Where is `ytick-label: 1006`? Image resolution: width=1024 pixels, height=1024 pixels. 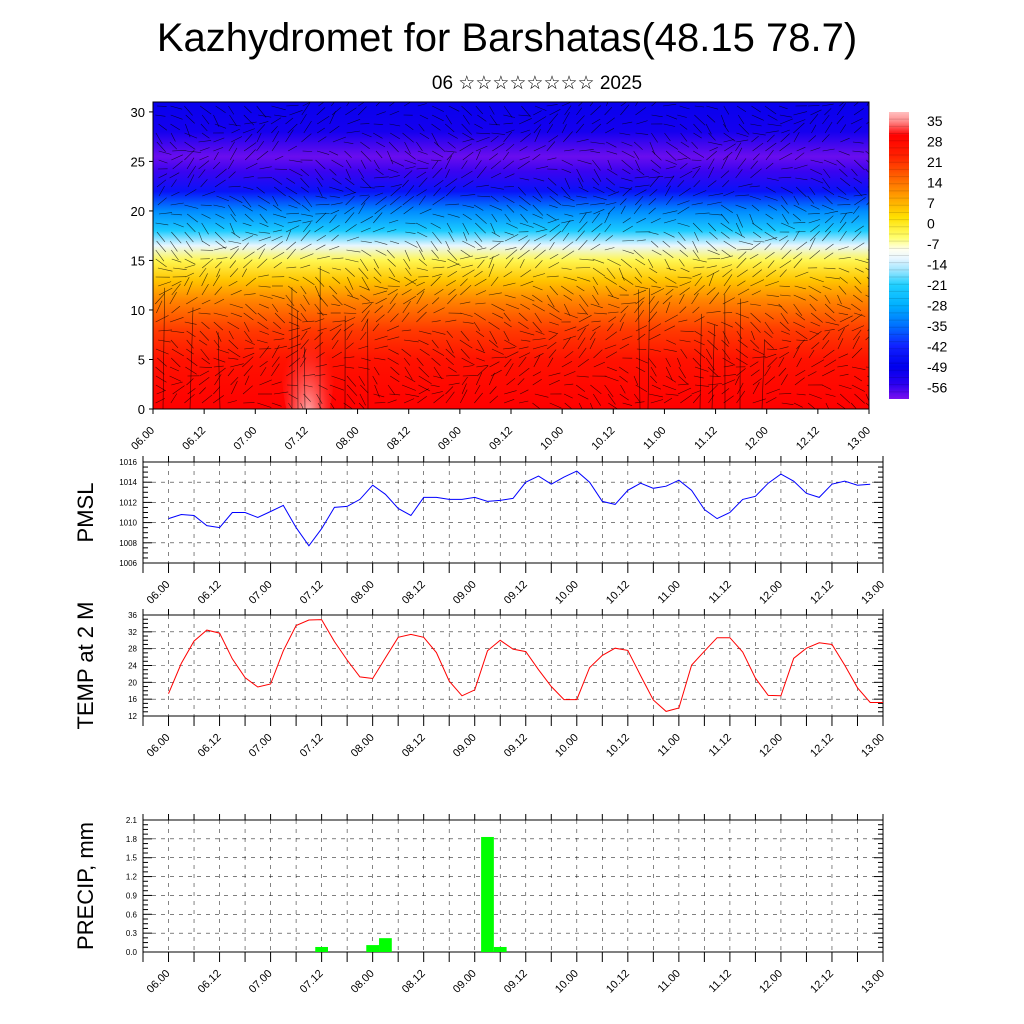
ytick-label: 1006 is located at coordinates (128, 563).